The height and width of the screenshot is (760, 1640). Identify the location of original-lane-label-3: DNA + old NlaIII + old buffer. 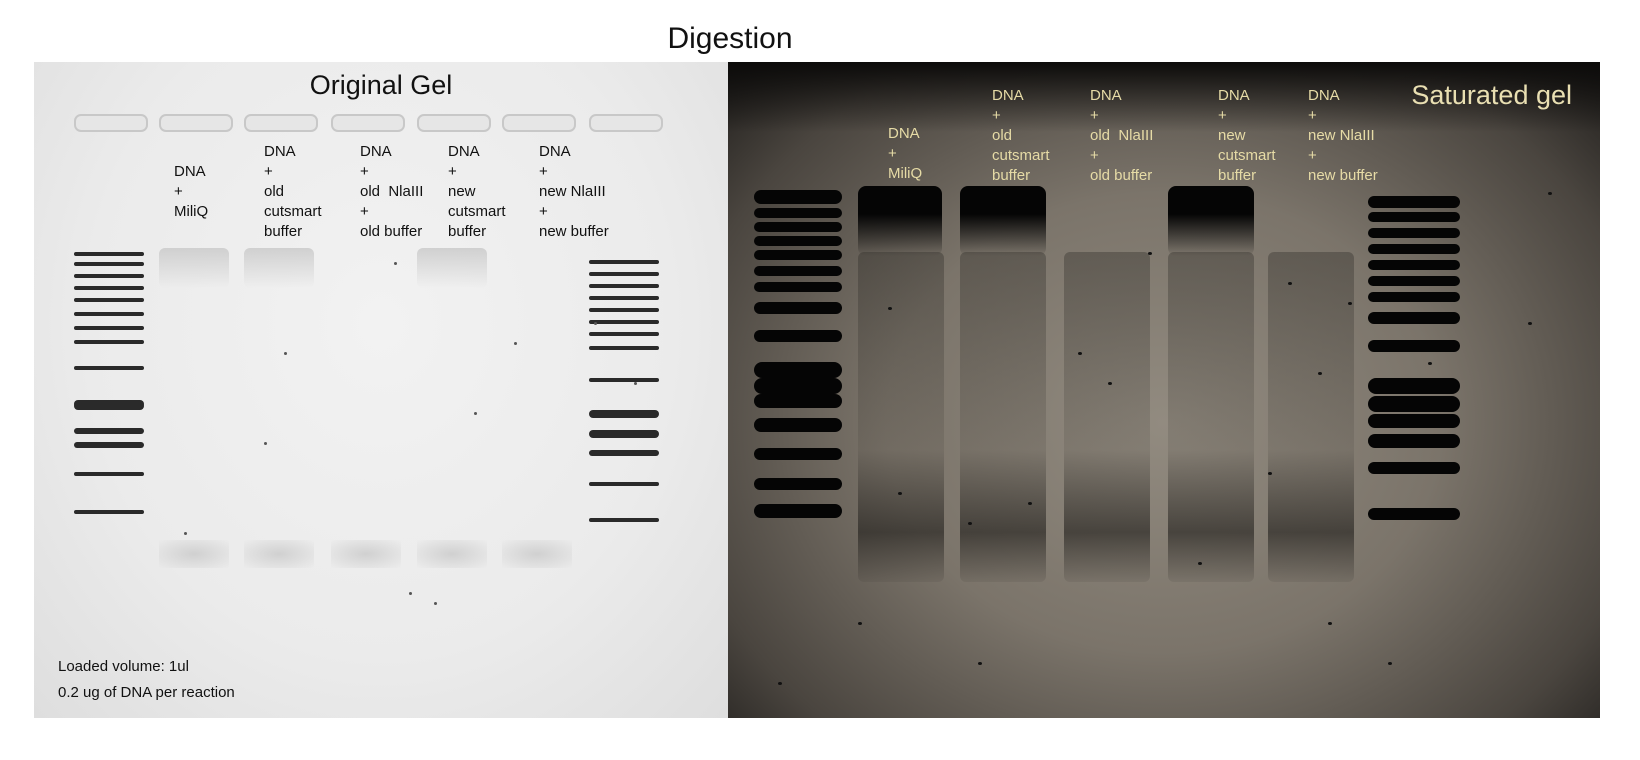
(392, 191).